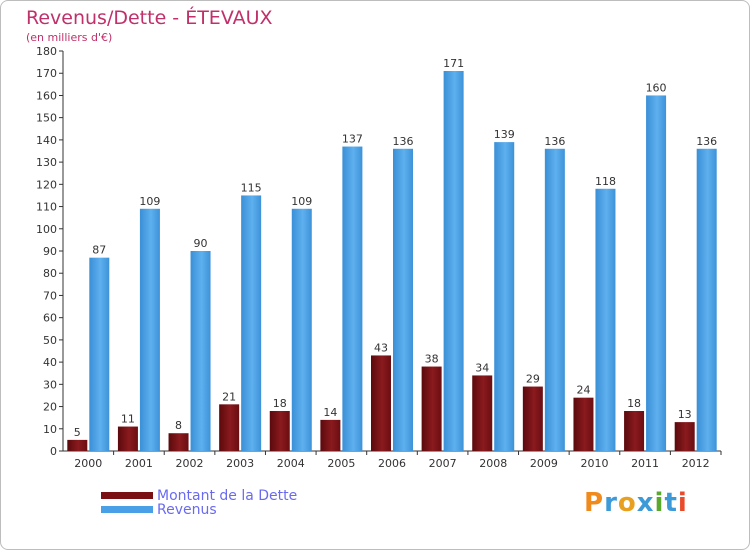 This screenshot has width=750, height=550. What do you see at coordinates (443, 463) in the screenshot?
I see `x-tick-label: 2007` at bounding box center [443, 463].